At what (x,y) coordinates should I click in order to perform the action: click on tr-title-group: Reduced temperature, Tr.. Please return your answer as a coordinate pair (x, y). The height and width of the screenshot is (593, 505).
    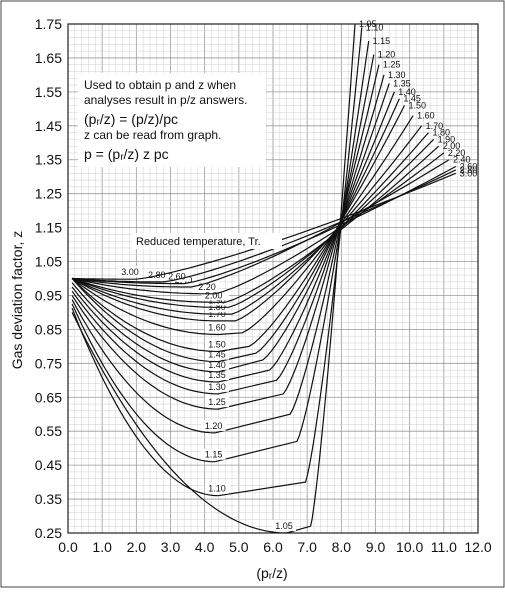
    Looking at the image, I should click on (207, 241).